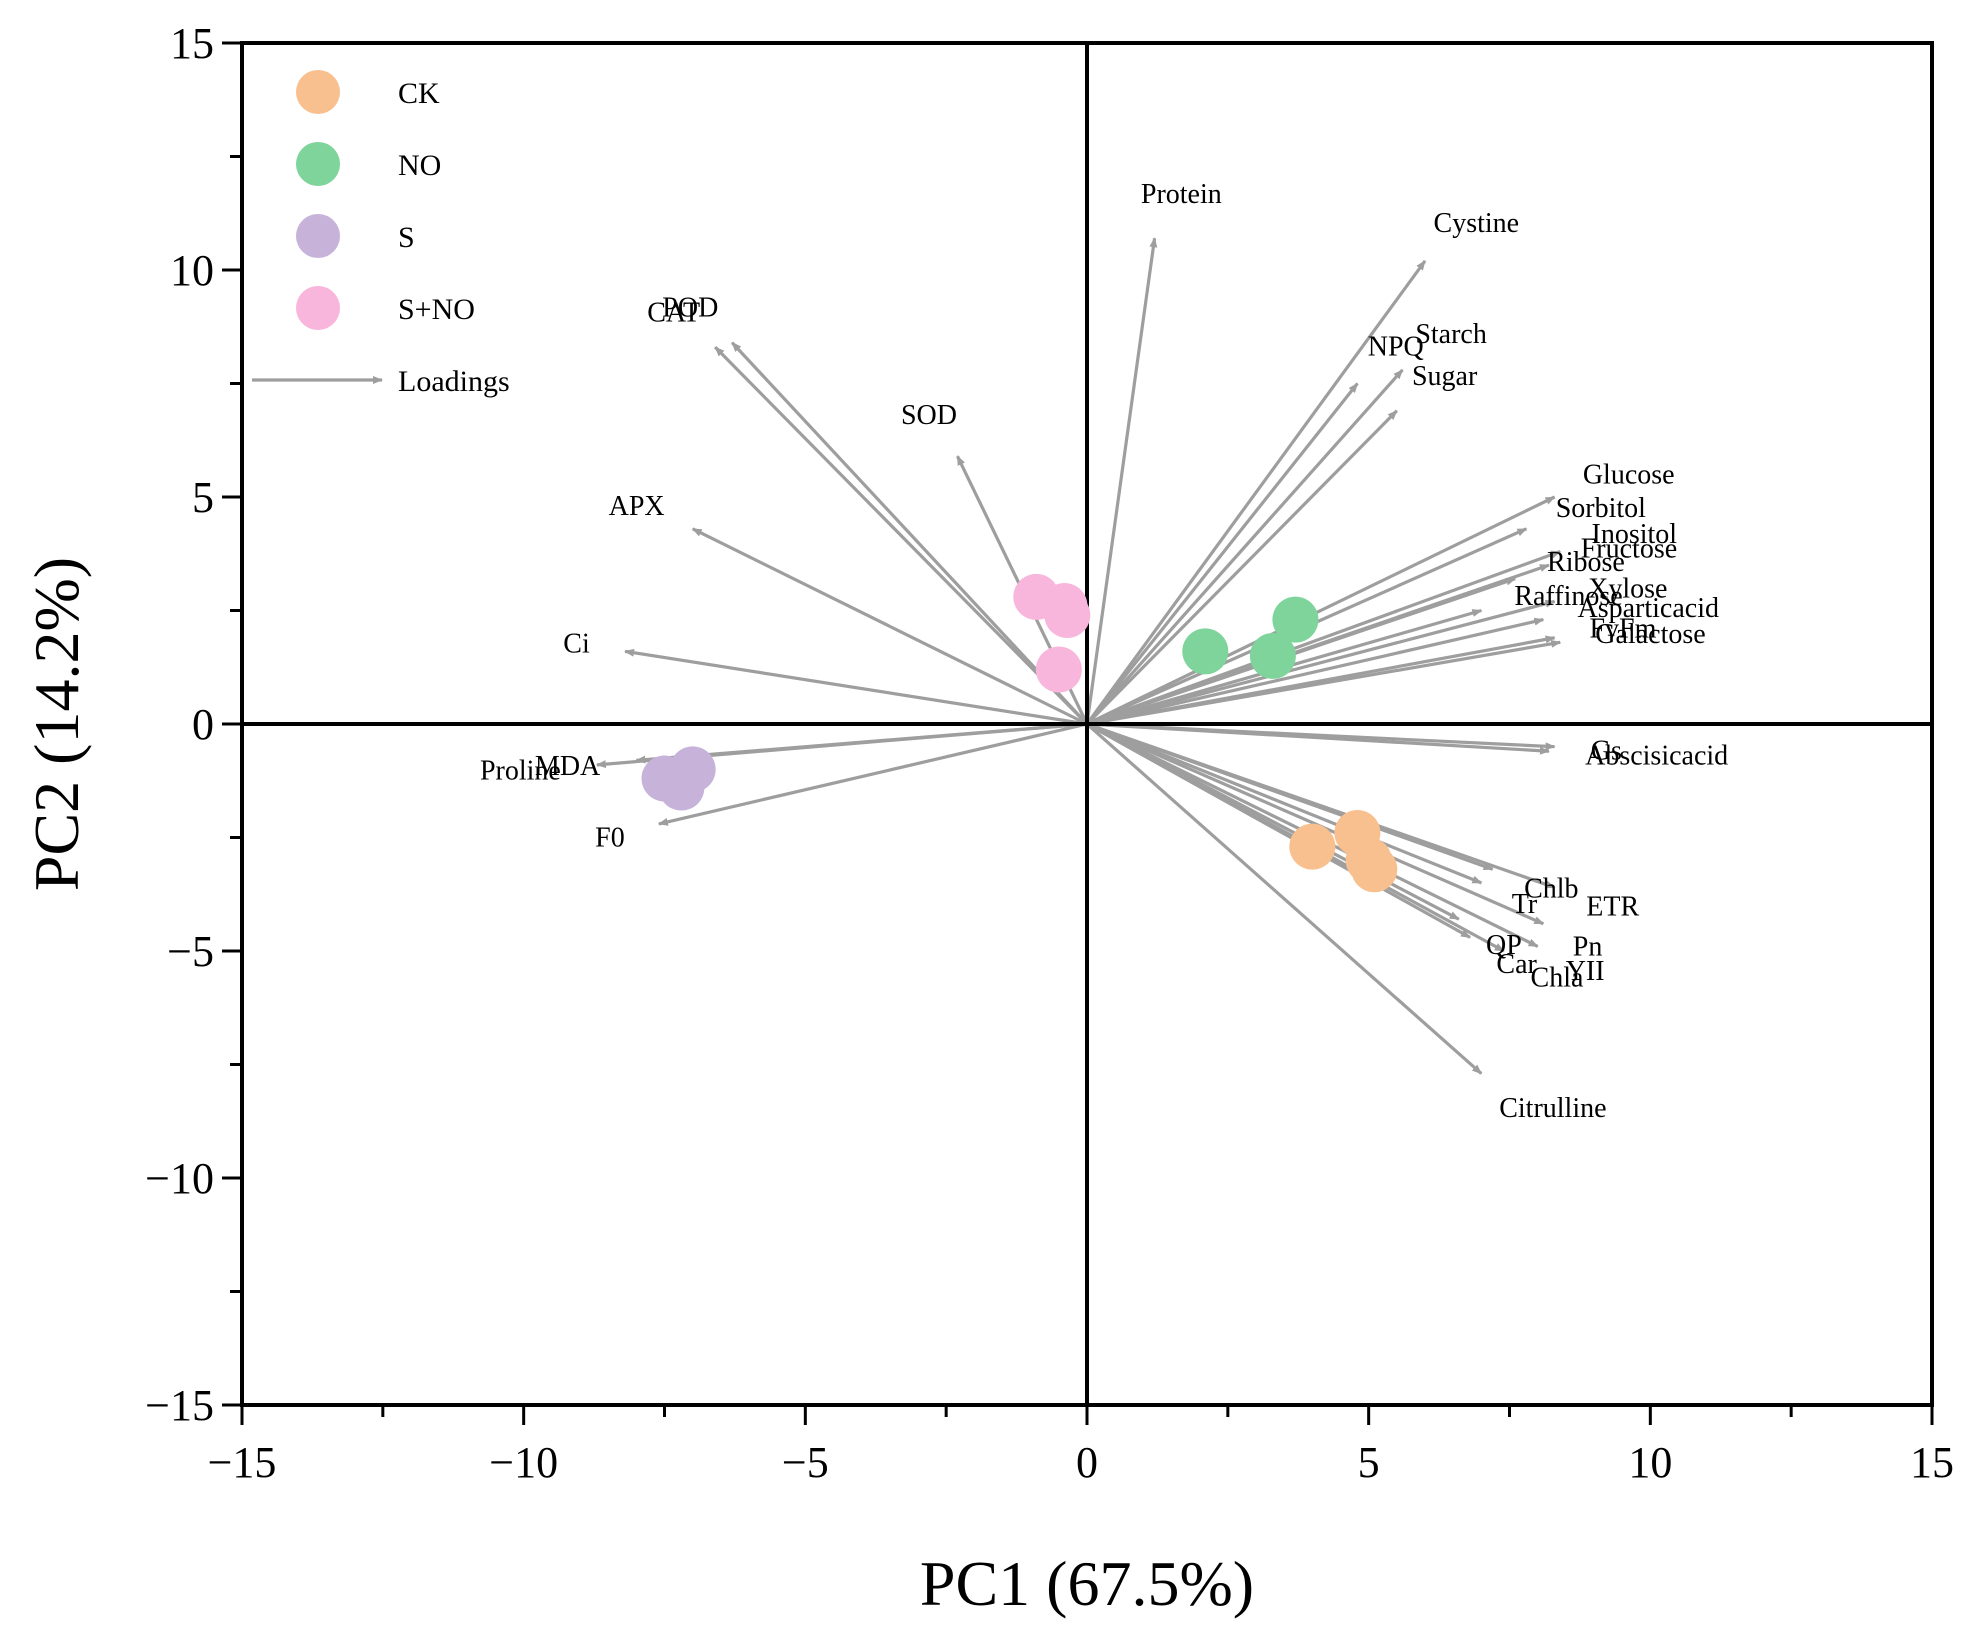 The width and height of the screenshot is (1965, 1638). I want to click on y-tick-label: 5, so click(203, 497).